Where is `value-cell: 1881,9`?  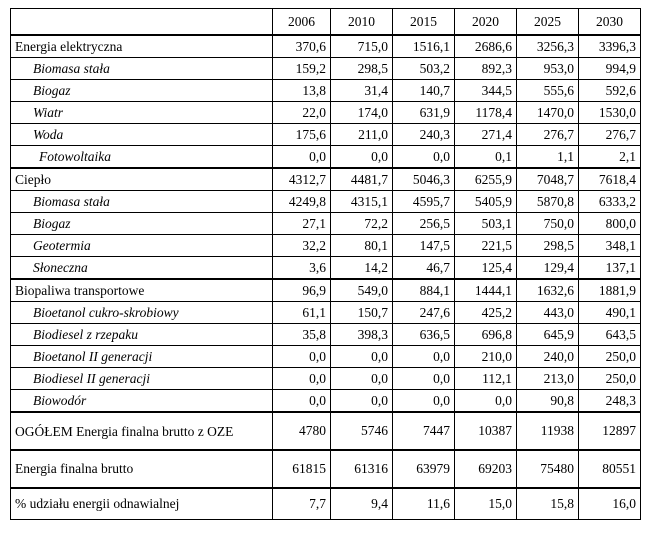
value-cell: 1881,9 is located at coordinates (609, 290).